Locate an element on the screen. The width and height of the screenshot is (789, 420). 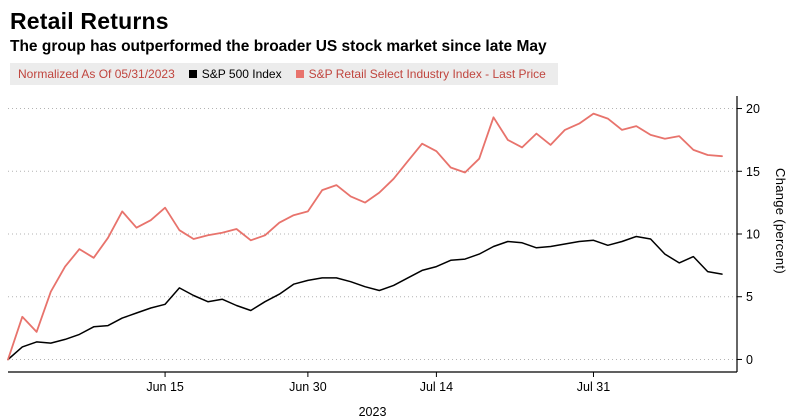
page-title: Retail Returns is located at coordinates (89, 21).